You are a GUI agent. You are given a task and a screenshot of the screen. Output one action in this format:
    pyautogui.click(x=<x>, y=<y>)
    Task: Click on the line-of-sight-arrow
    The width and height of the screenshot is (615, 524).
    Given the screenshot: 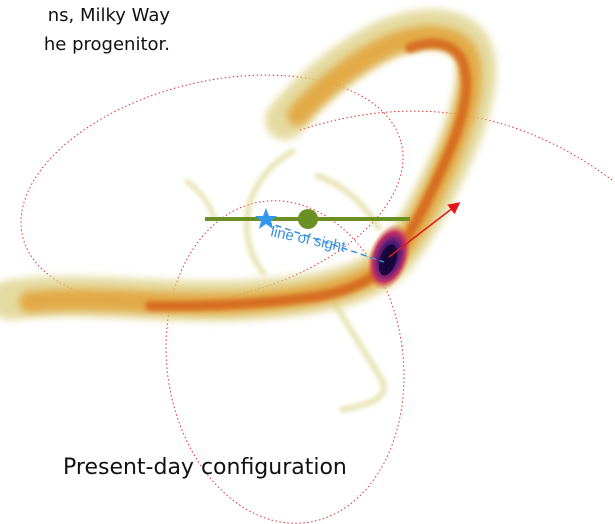 What is the action you would take?
    pyautogui.click(x=325, y=242)
    